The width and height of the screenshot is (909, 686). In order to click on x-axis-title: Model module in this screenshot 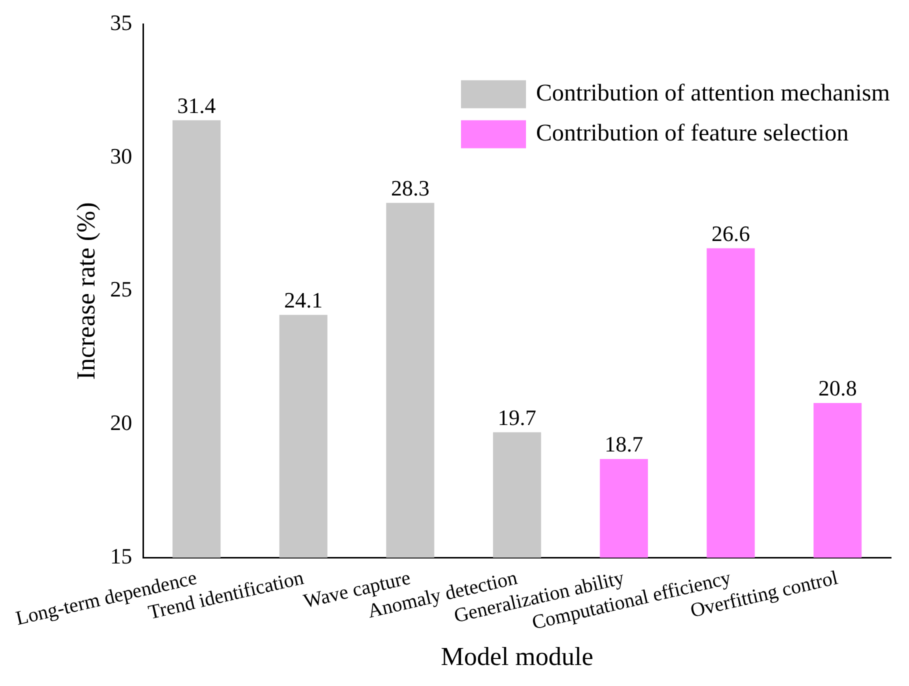, I will do `click(517, 657)`.